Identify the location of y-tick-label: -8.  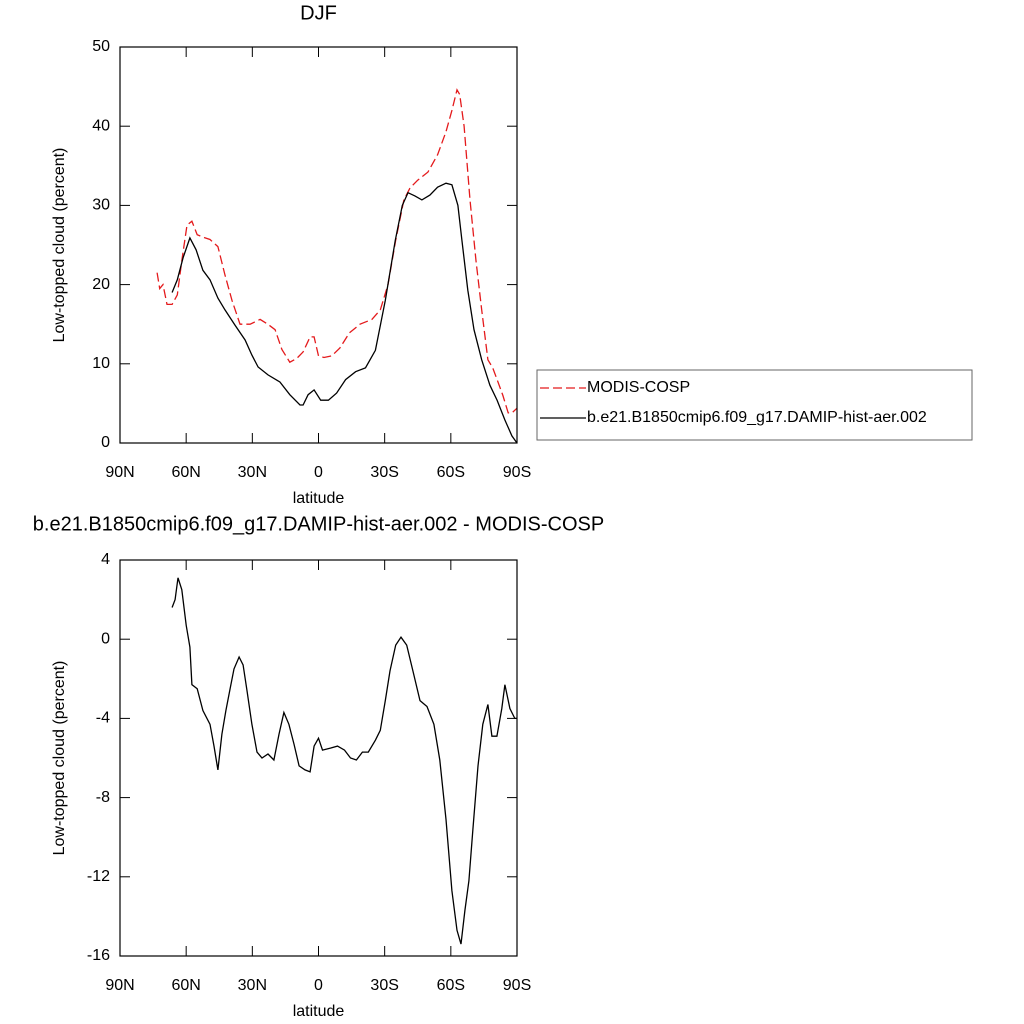
(103, 797).